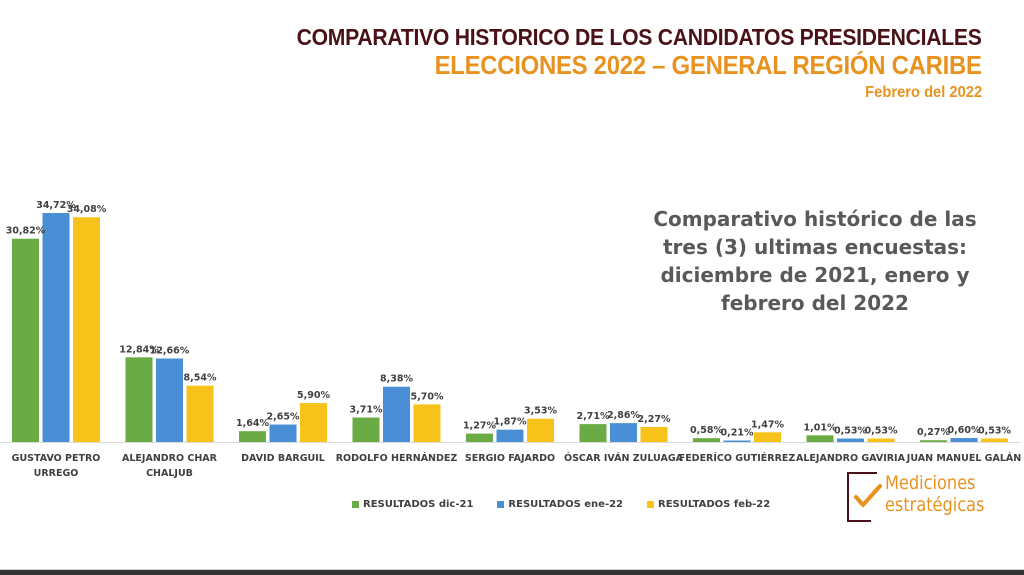  Describe the element at coordinates (501, 504) in the screenshot. I see `legend-swatch-ene` at that location.